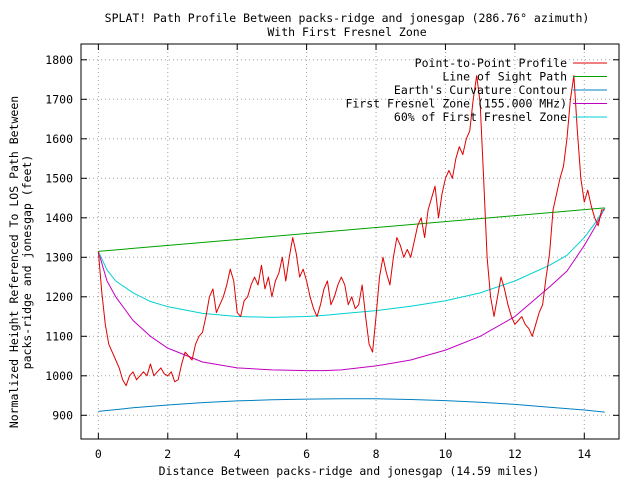  What do you see at coordinates (446, 454) in the screenshot?
I see `x-tick-label: 10` at bounding box center [446, 454].